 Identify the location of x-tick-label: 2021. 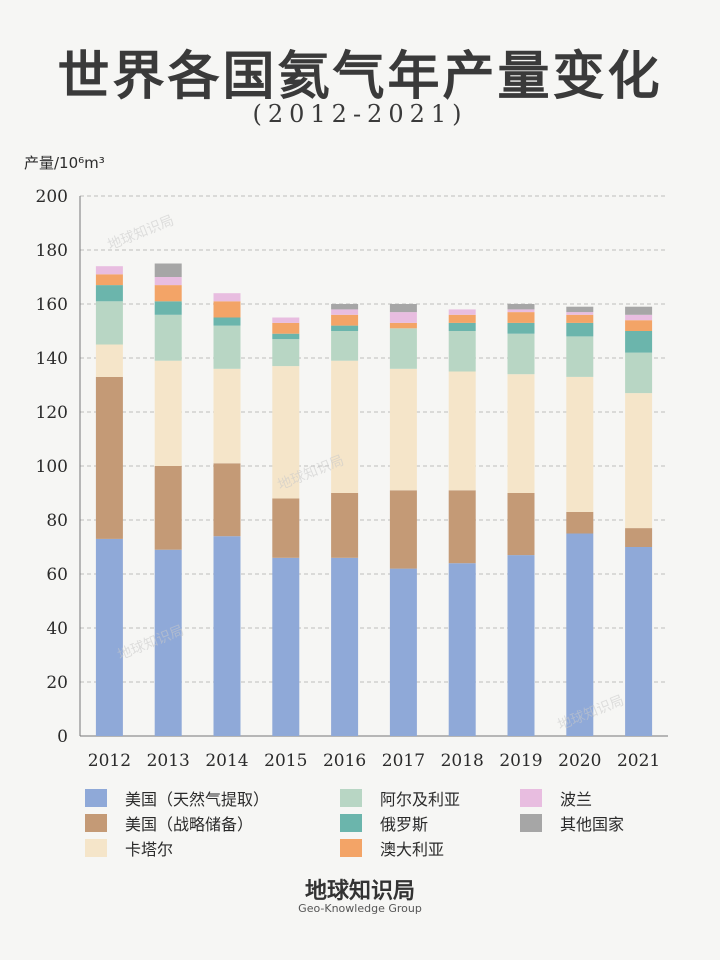
(638, 761).